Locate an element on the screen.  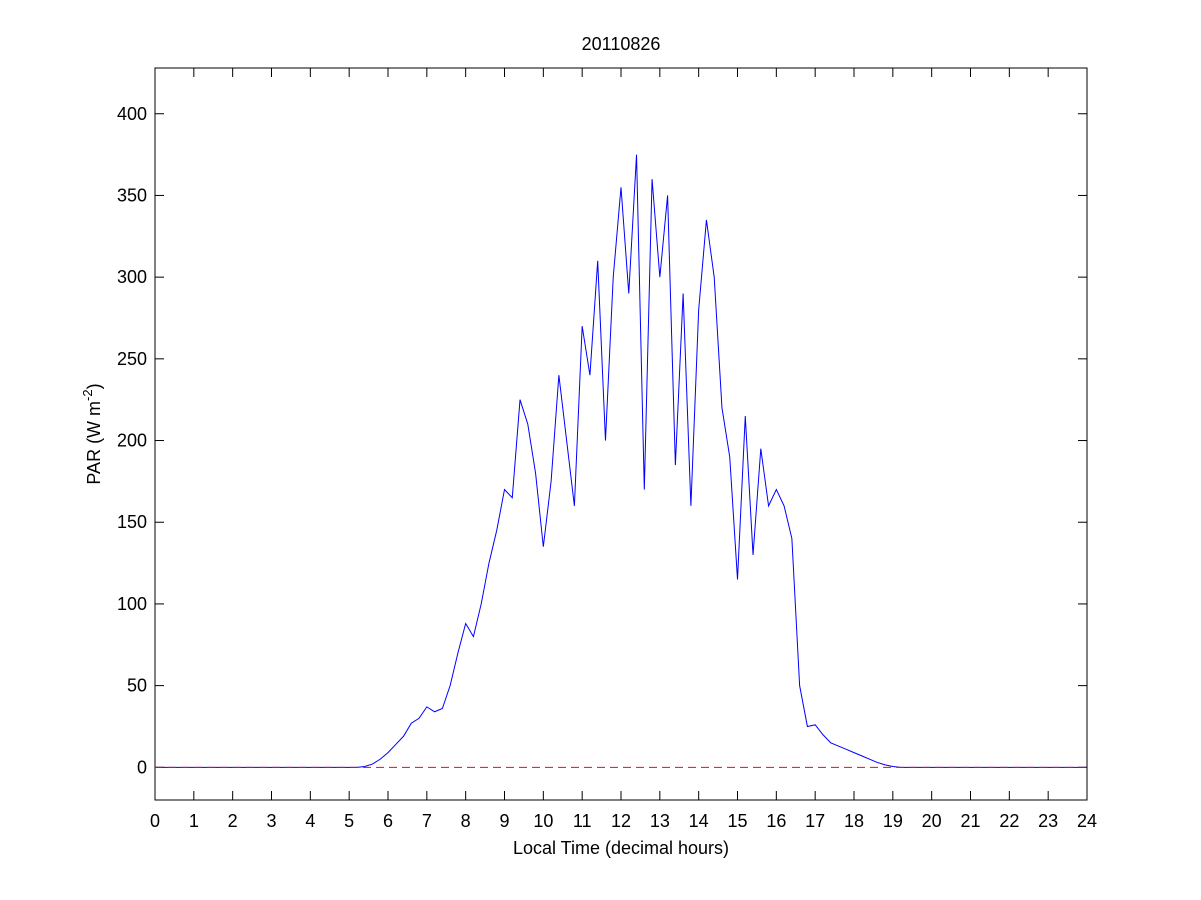
x-tick-label: 21 is located at coordinates (970, 821).